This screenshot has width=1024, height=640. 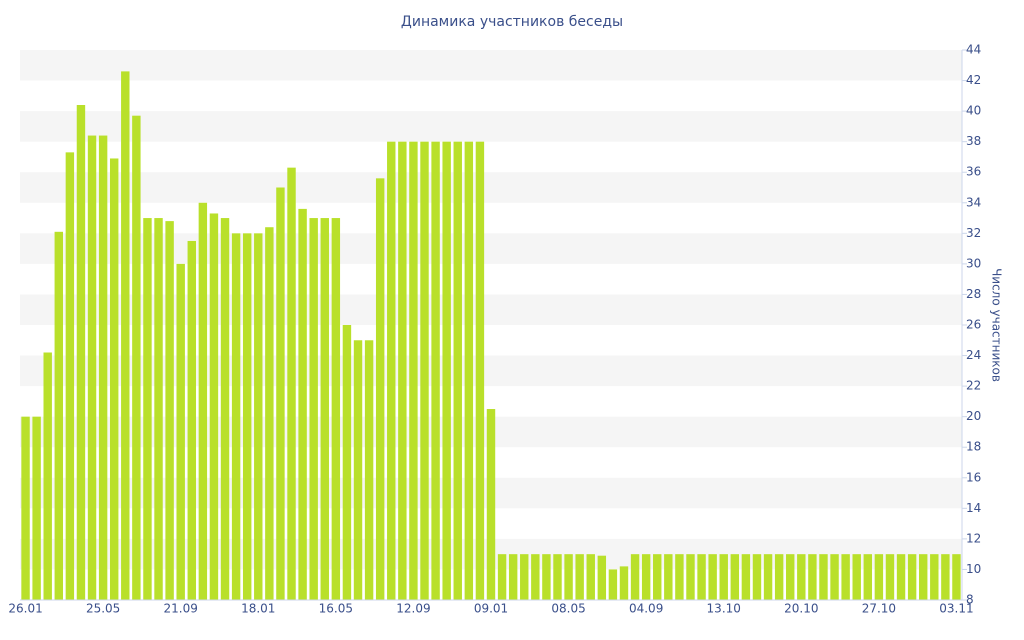 I want to click on y-tick-label: 14, so click(x=973, y=508).